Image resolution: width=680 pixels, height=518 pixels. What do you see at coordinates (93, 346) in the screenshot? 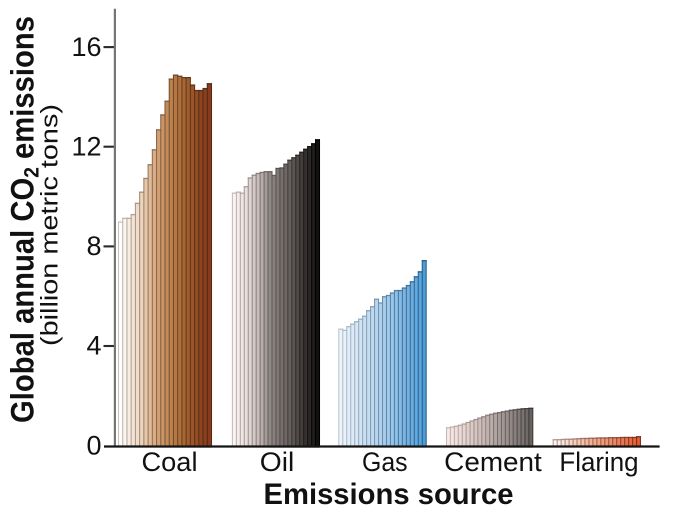
I see `svg-text: 4` at bounding box center [93, 346].